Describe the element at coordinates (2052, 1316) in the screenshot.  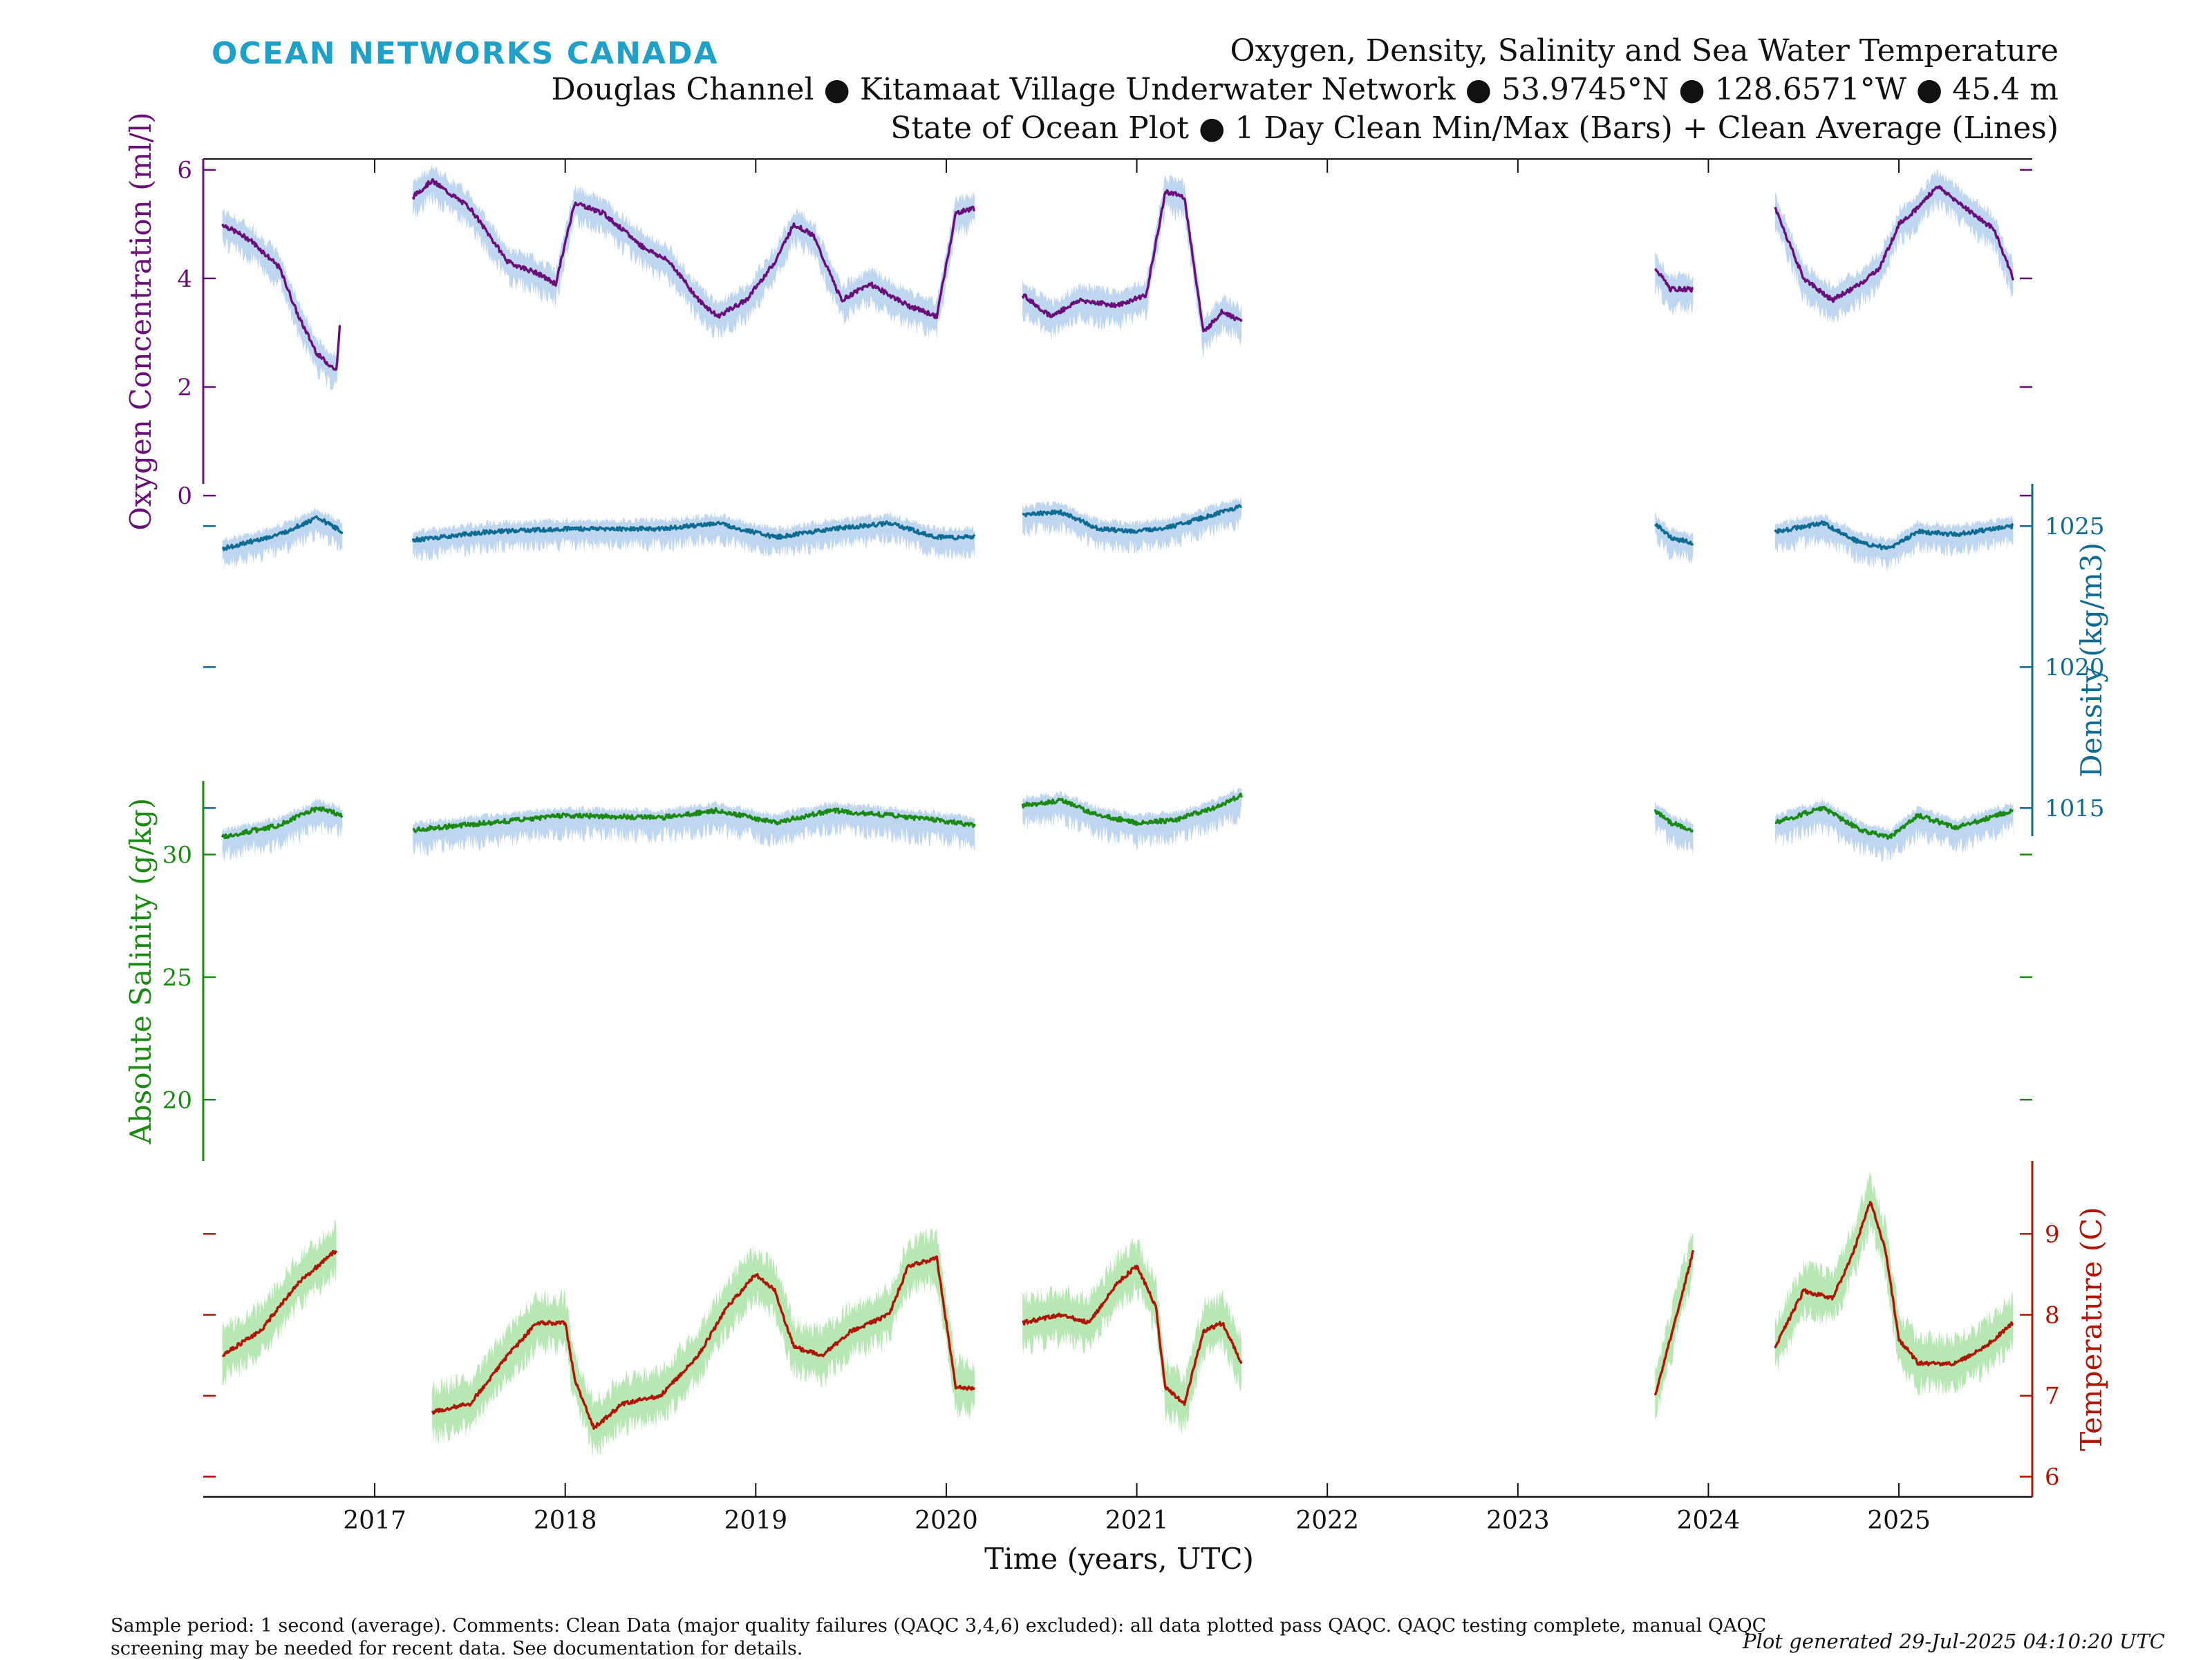
I see `y-tick-label: 8` at that location.